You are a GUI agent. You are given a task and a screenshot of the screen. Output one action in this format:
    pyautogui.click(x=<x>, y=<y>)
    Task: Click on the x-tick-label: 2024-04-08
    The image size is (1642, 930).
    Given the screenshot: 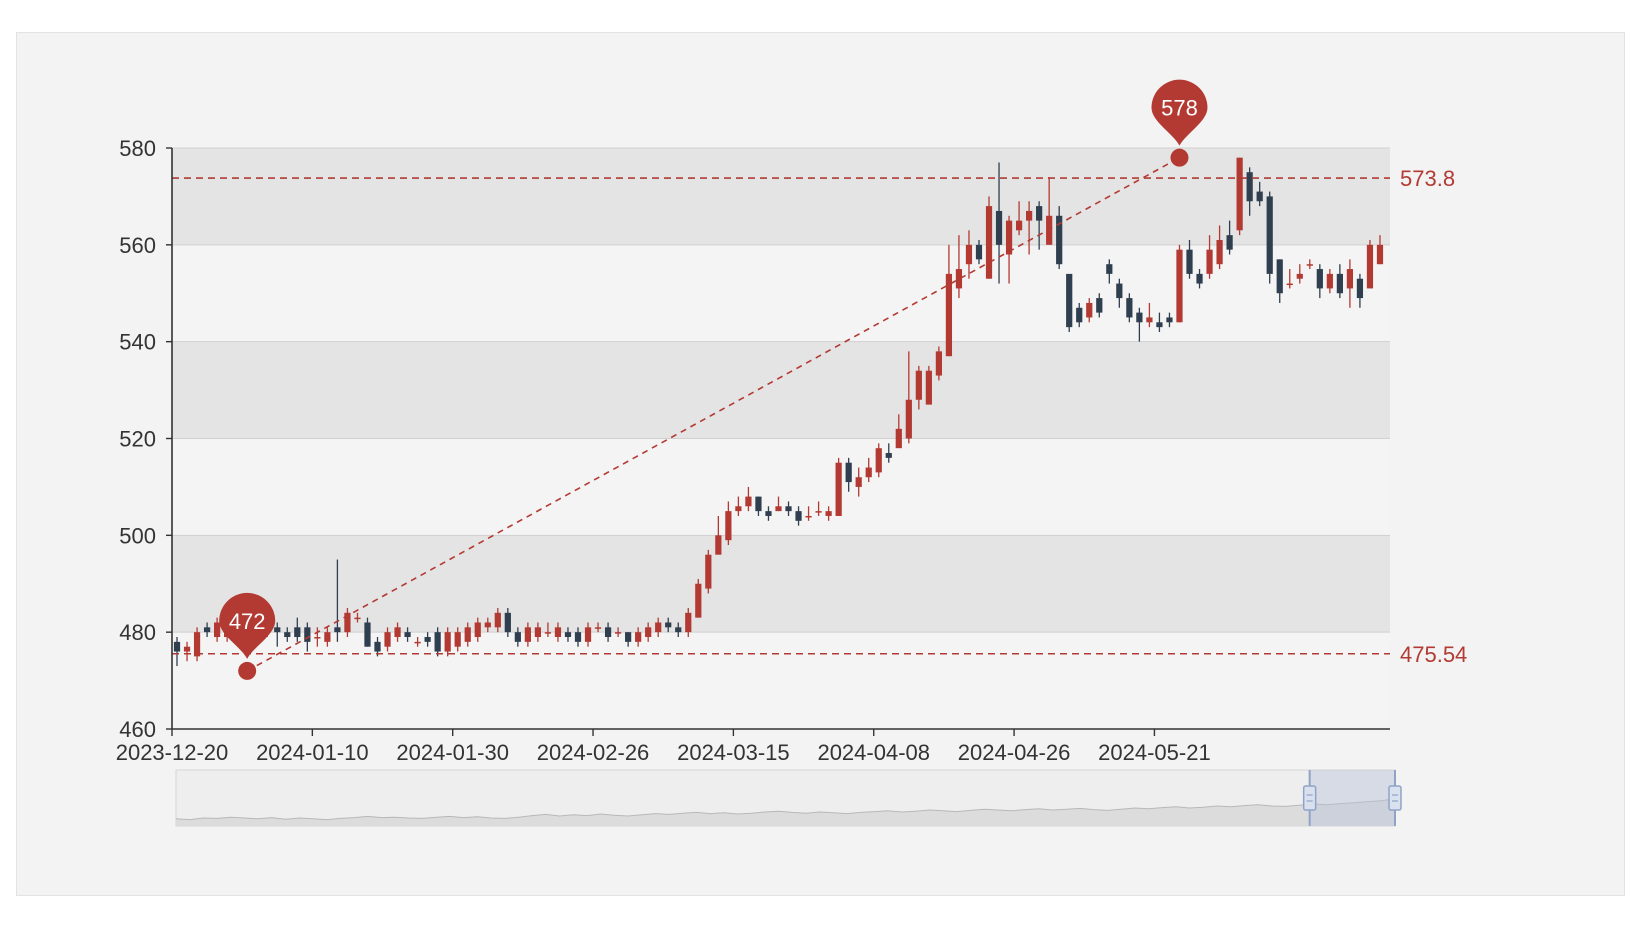 What is the action you would take?
    pyautogui.click(x=873, y=752)
    